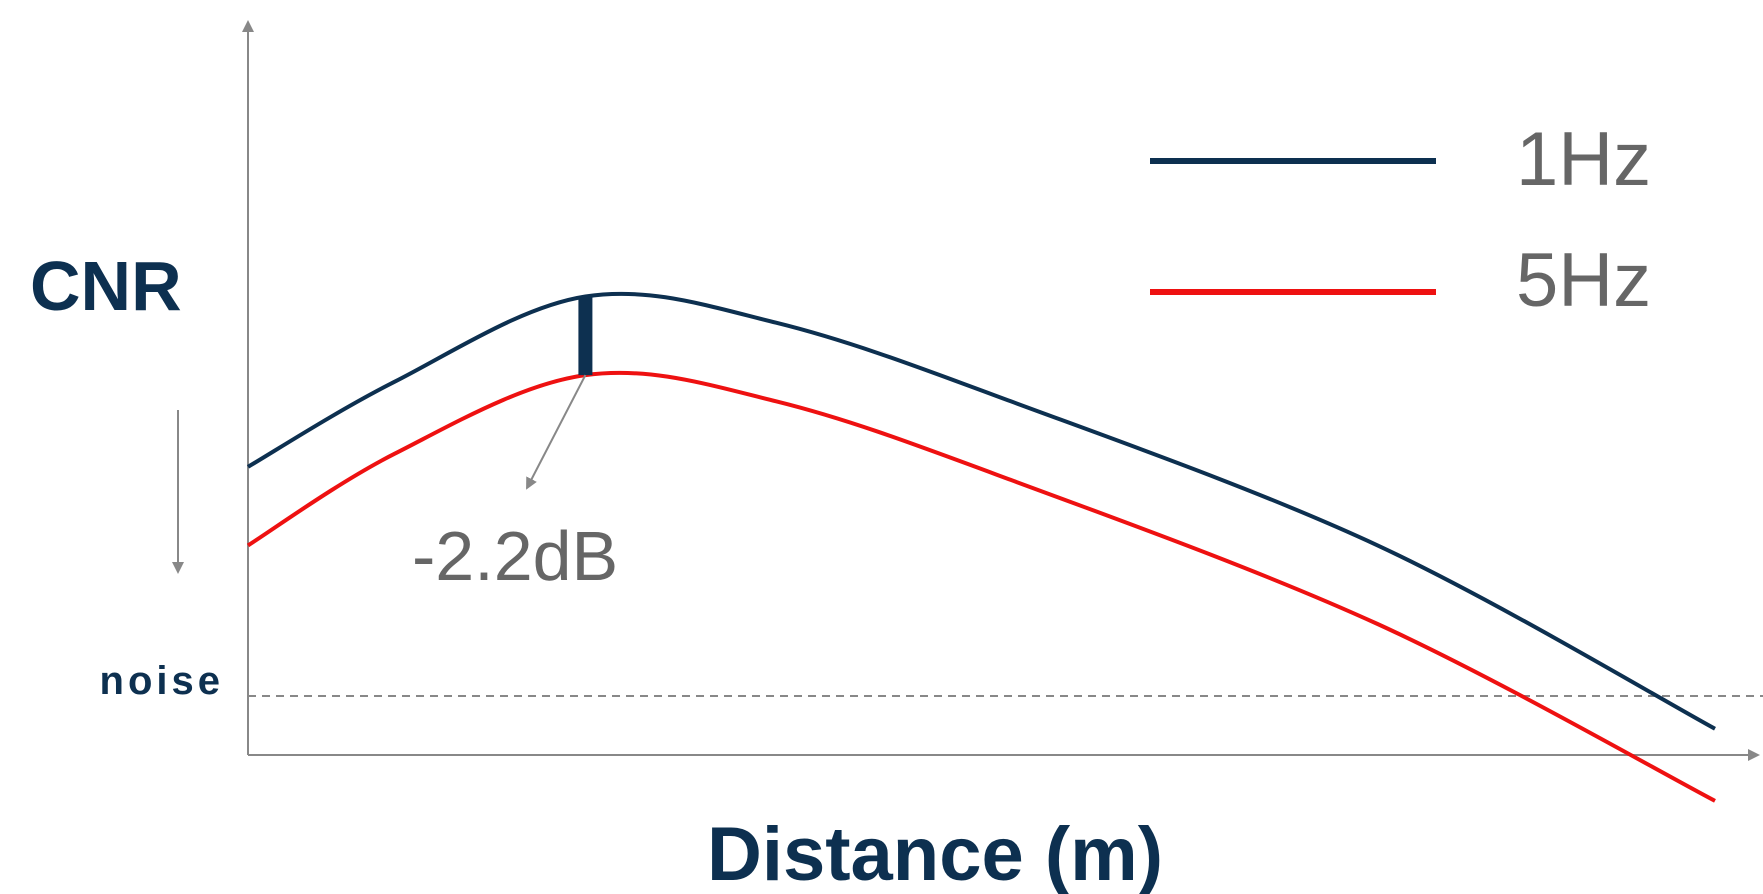 Image resolution: width=1763 pixels, height=894 pixels. Describe the element at coordinates (1583, 159) in the screenshot. I see `legend-label-1hz: 1Hz` at that location.